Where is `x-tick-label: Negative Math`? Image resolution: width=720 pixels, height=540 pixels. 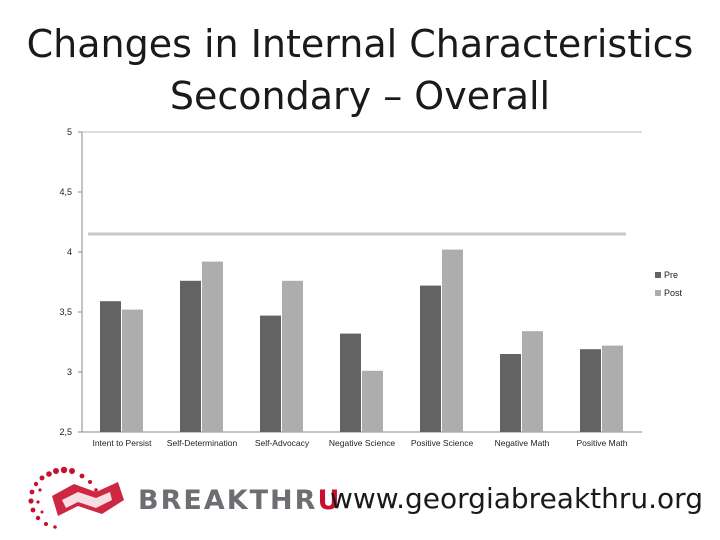 x-tick-label: Negative Math is located at coordinates (522, 443).